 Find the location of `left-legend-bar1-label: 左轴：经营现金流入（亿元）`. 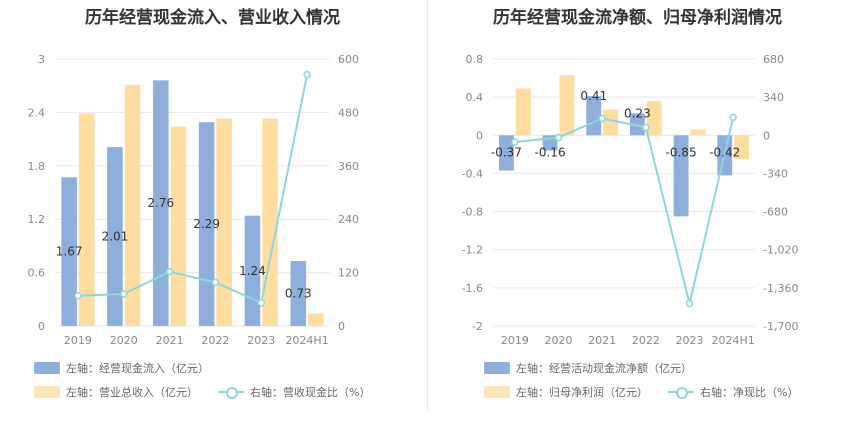

left-legend-bar1-label: 左轴：经营现金流入（亿元） is located at coordinates (137, 368).